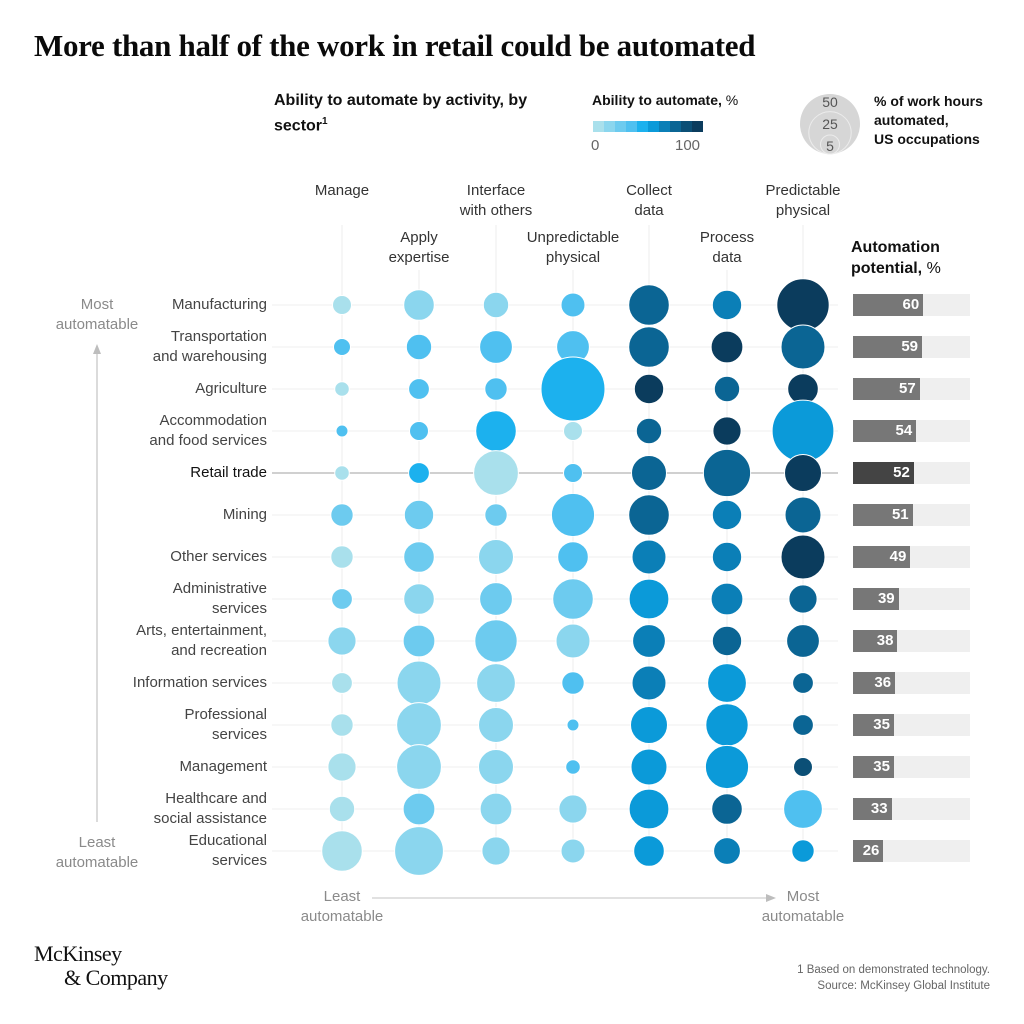  I want to click on sector-label: Management, so click(223, 767).